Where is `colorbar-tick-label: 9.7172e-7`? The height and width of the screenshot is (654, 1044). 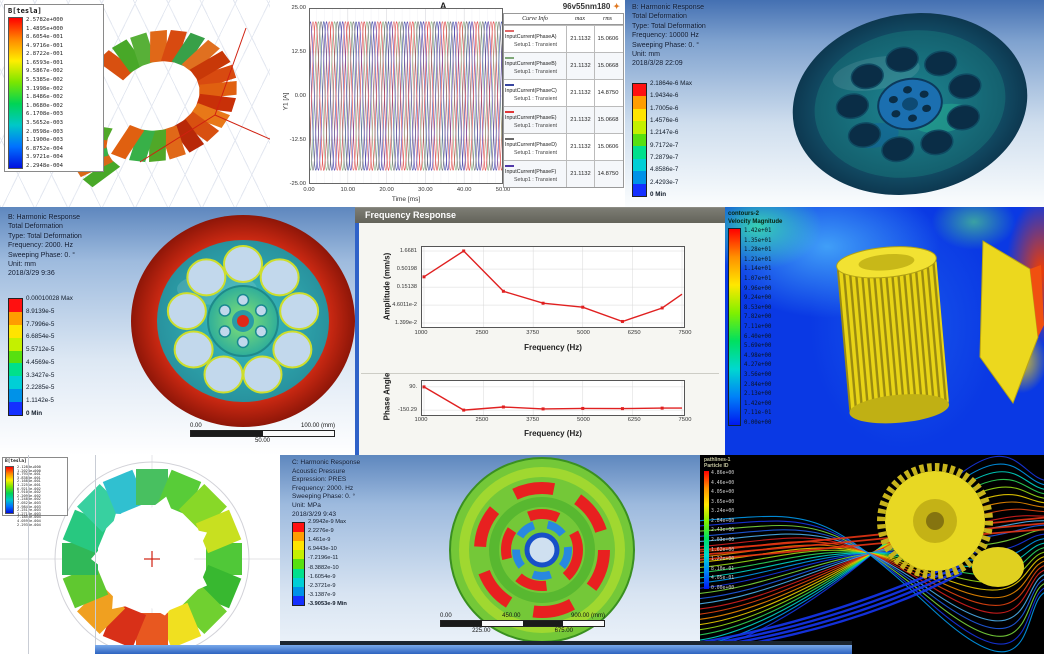 colorbar-tick-label: 9.7172e-7 is located at coordinates (664, 145).